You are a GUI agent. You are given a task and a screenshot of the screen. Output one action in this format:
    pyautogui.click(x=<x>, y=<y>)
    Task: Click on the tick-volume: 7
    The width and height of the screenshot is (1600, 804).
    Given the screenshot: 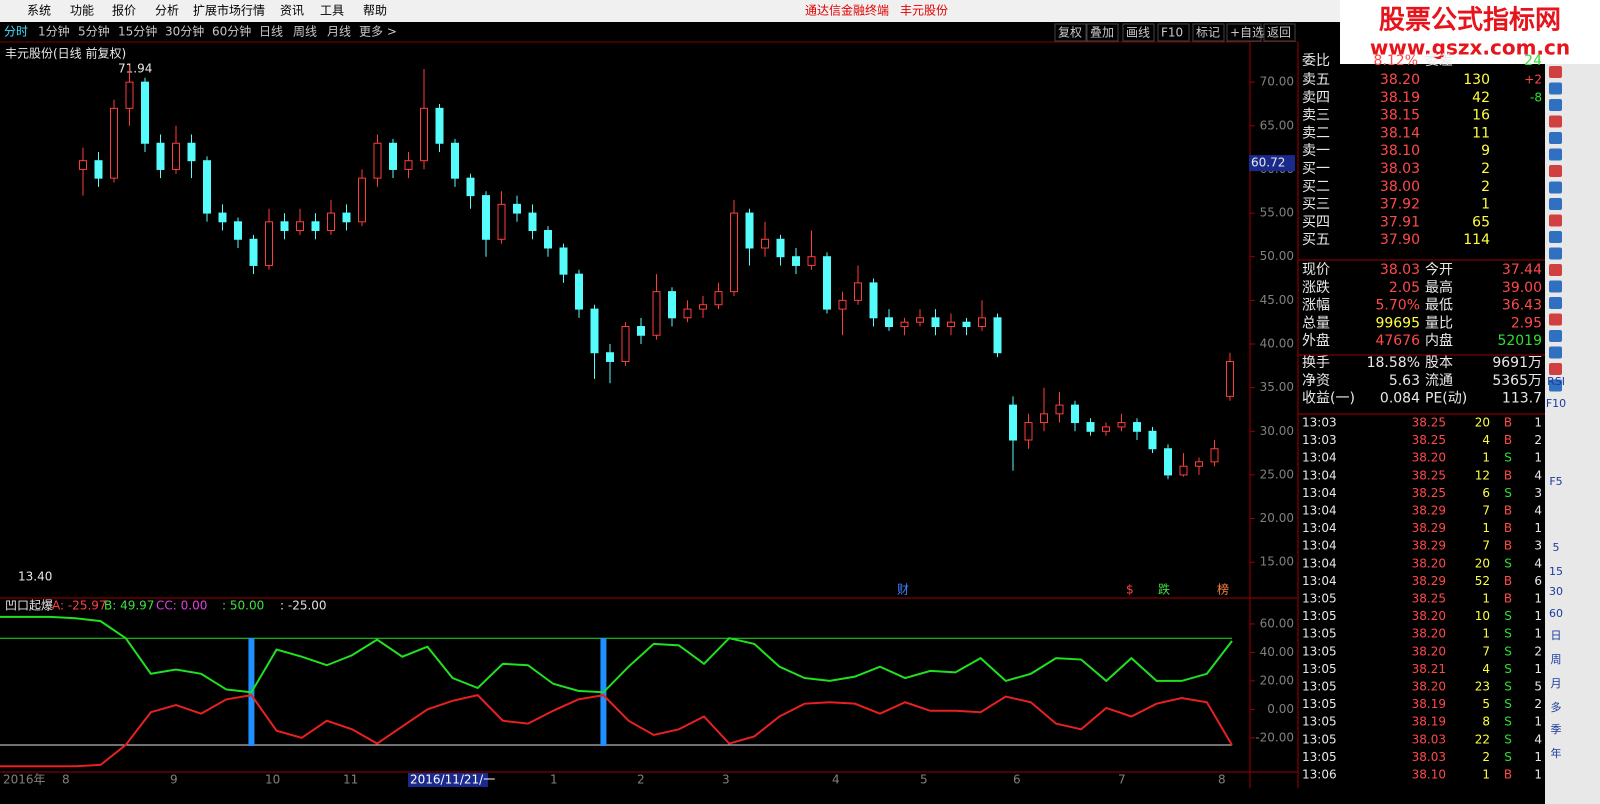 What is the action you would take?
    pyautogui.click(x=1486, y=511)
    